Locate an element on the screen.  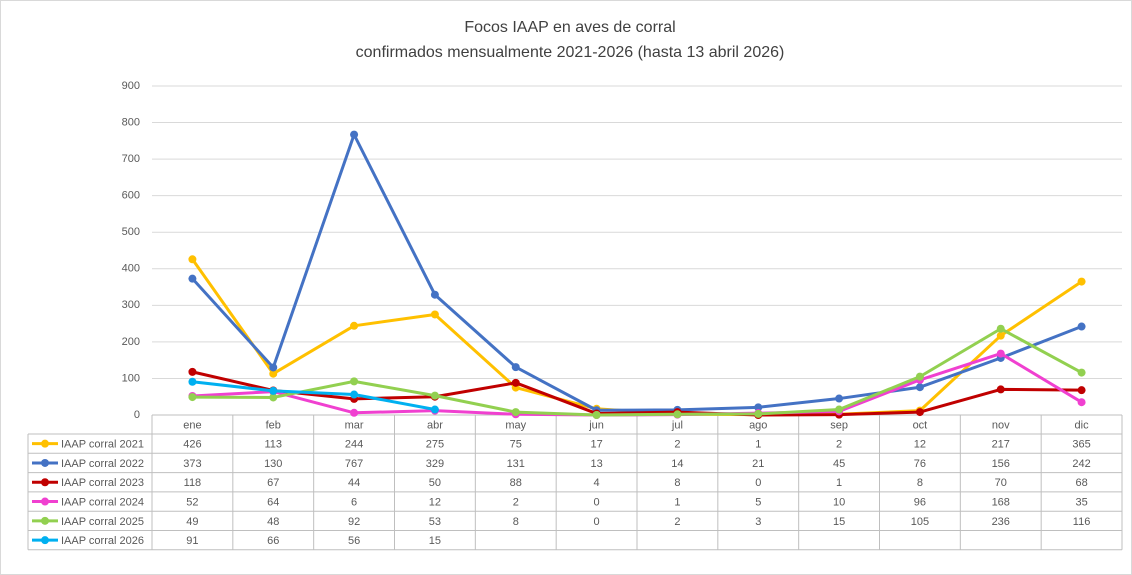
table-cell: 44 is located at coordinates (354, 483).